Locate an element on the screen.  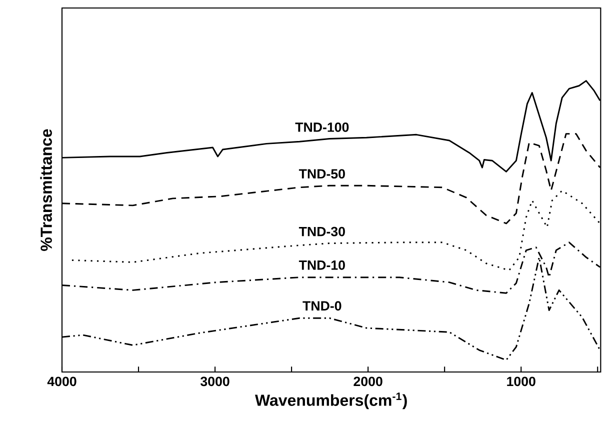
y-axis-title: %Transmittance is located at coordinates (46, 190).